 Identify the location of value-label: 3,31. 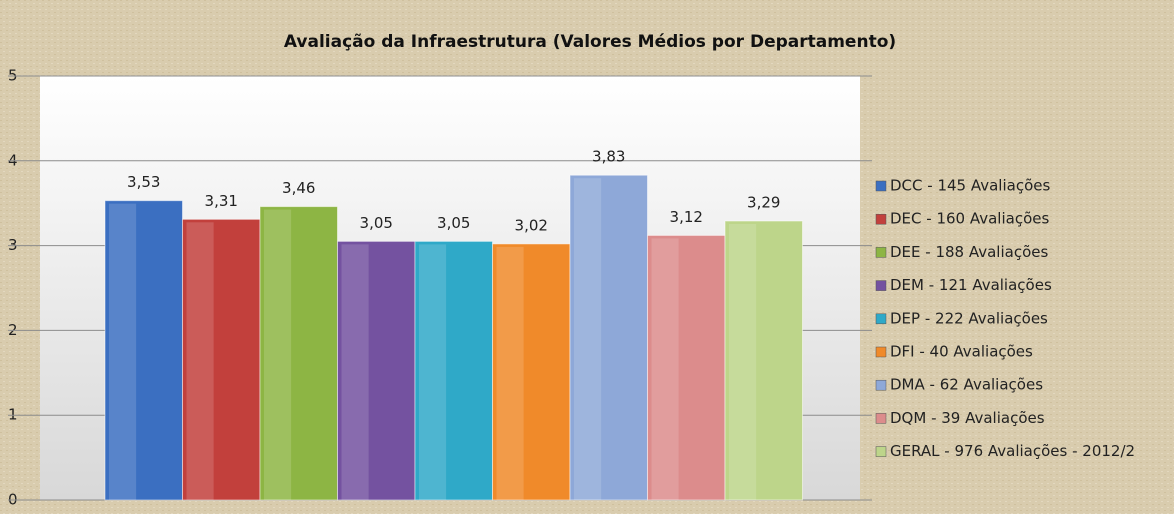
(221, 201).